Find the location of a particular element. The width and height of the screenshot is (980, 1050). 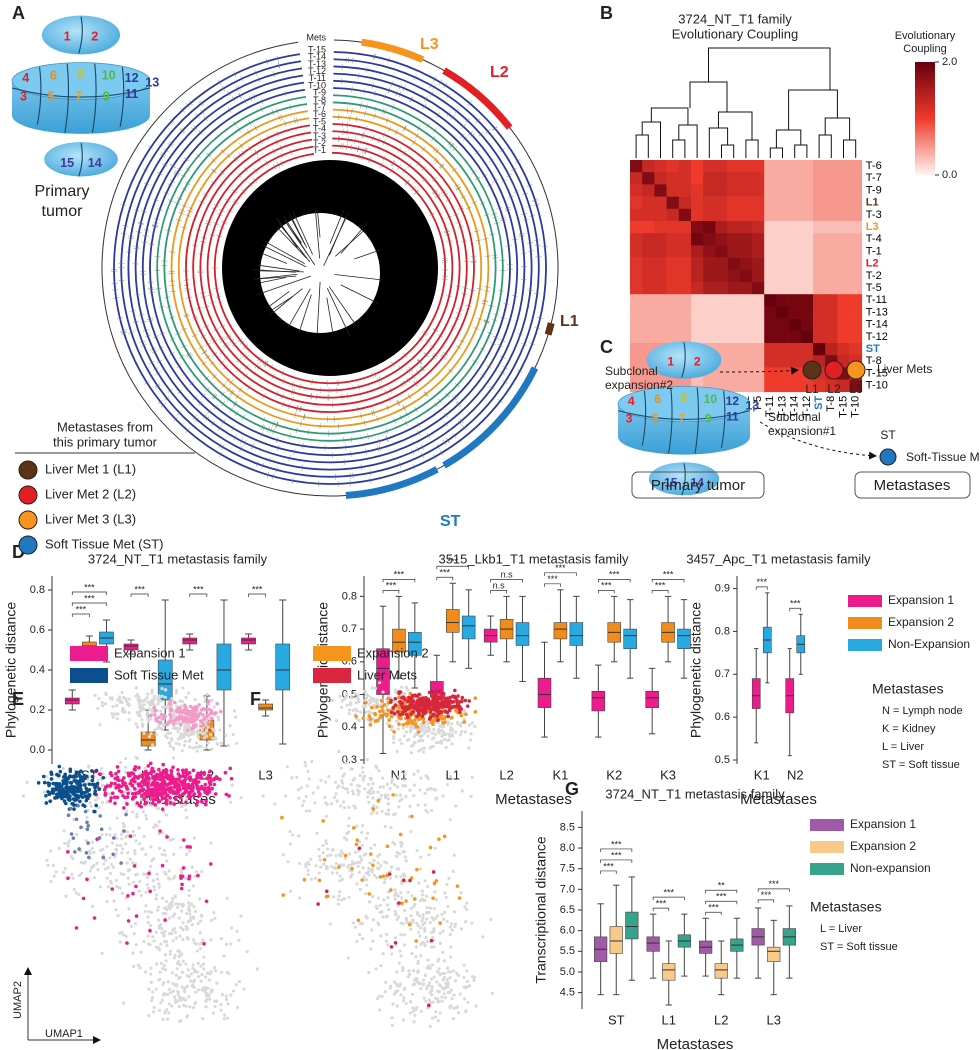

panel-label: G is located at coordinates (572, 789).